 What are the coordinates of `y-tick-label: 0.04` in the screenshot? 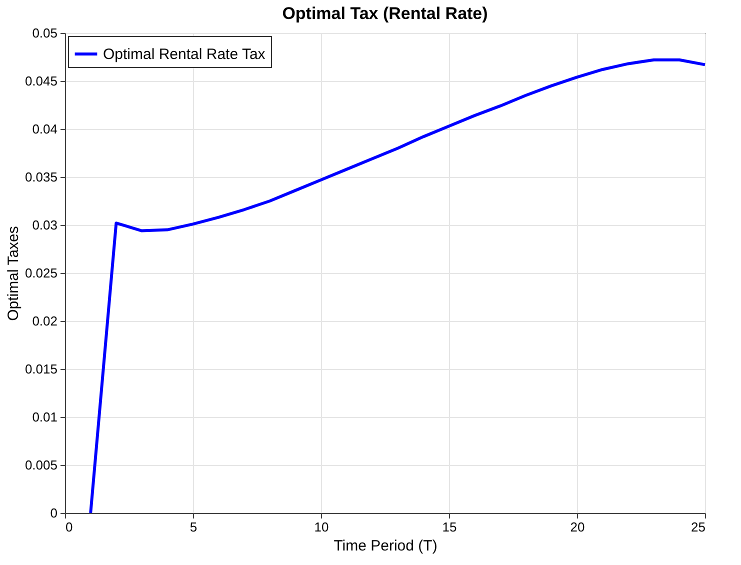 It's located at (45, 129).